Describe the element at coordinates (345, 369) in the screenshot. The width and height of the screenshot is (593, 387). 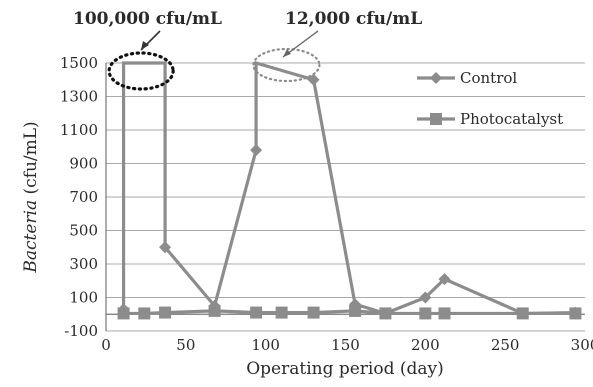
I see `x-axis-title: Operating period (day)` at that location.